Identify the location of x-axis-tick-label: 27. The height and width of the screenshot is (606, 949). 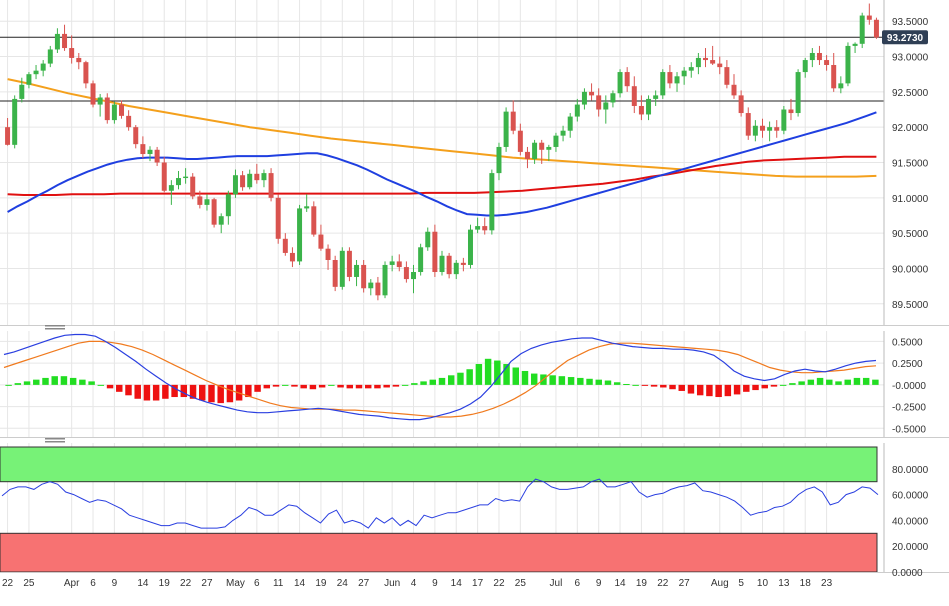
(364, 583).